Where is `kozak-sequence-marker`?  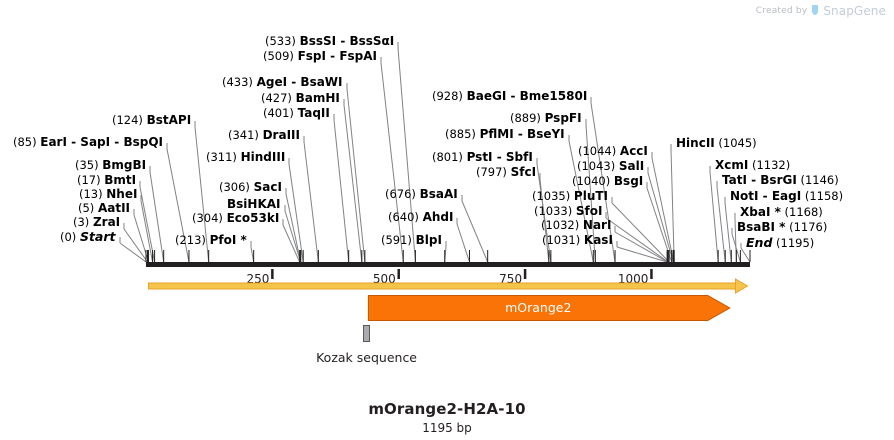
kozak-sequence-marker is located at coordinates (366, 333).